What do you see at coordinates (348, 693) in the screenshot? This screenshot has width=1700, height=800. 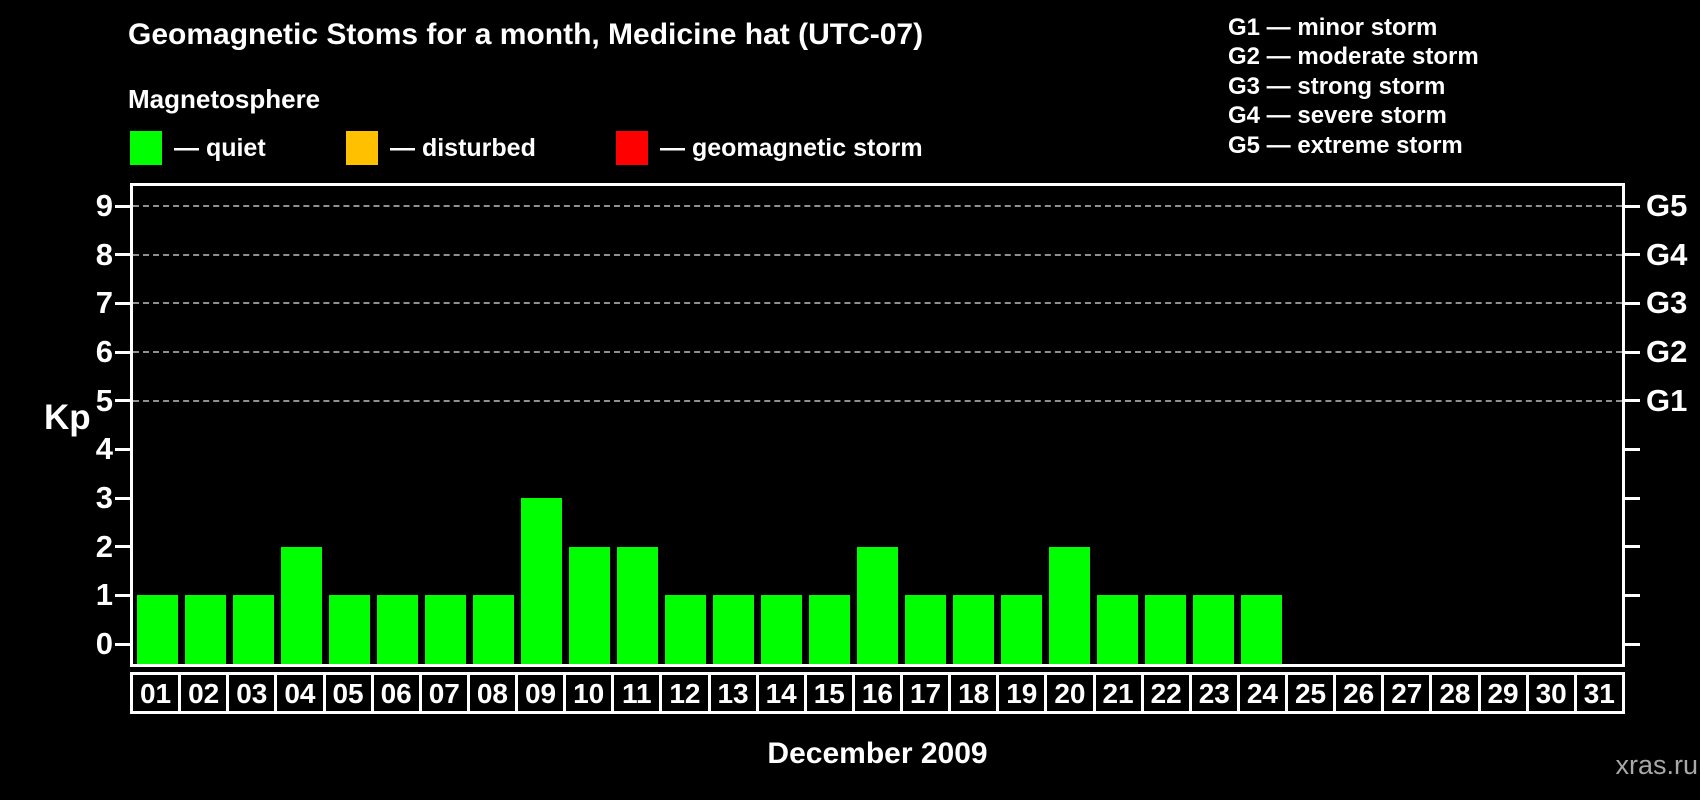 I see `day-cell-05: 05` at bounding box center [348, 693].